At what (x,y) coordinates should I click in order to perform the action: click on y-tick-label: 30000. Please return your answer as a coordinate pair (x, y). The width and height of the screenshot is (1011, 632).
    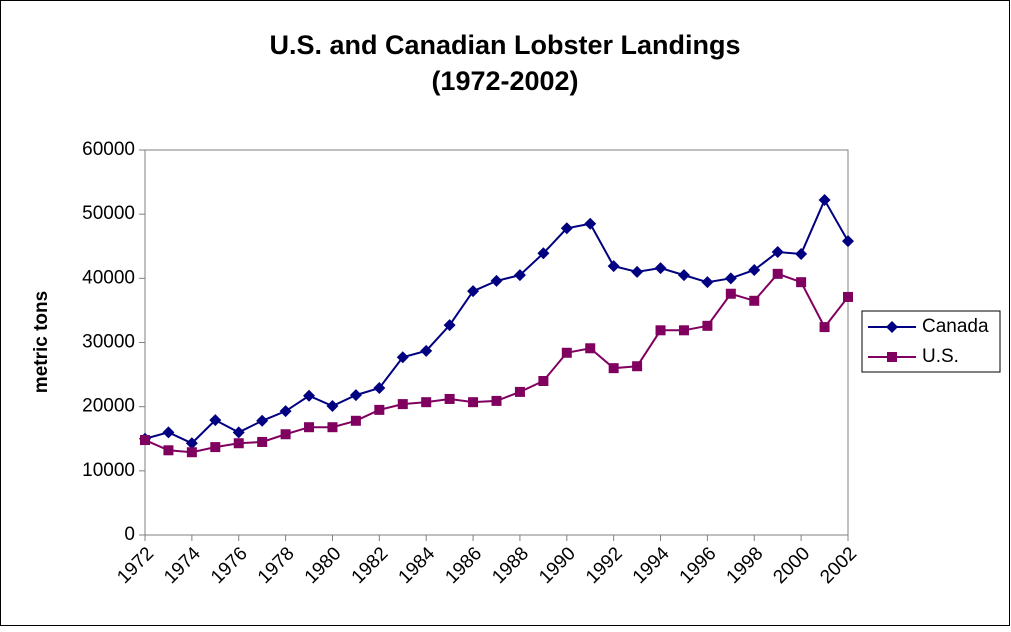
    Looking at the image, I should click on (108, 342).